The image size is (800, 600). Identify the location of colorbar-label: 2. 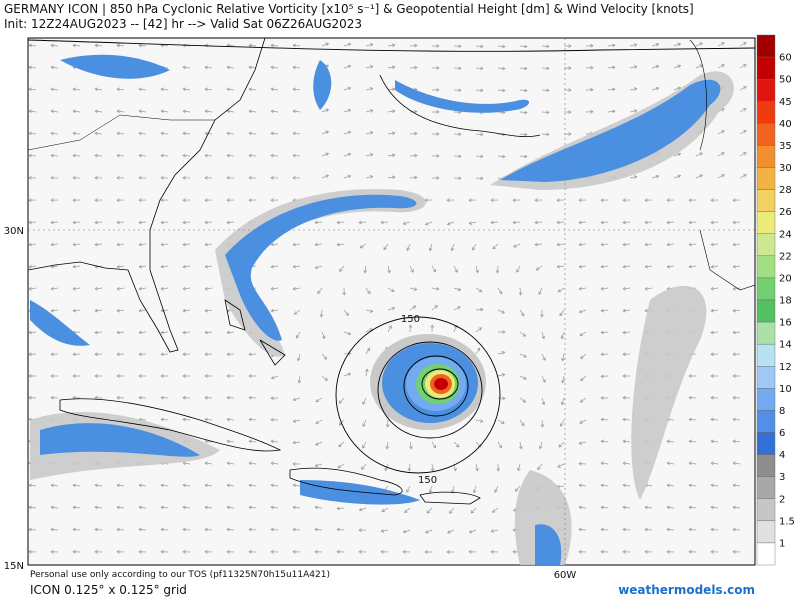
(782, 499).